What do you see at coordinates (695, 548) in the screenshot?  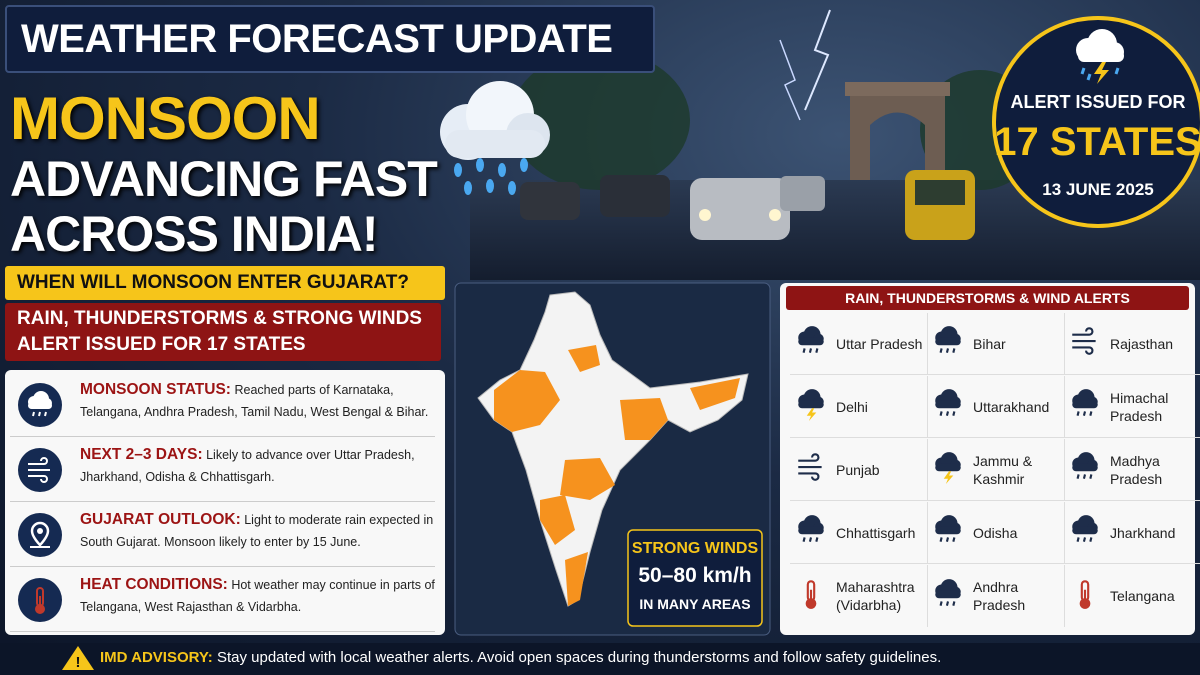 I see `winds-title: STRONG WINDS` at bounding box center [695, 548].